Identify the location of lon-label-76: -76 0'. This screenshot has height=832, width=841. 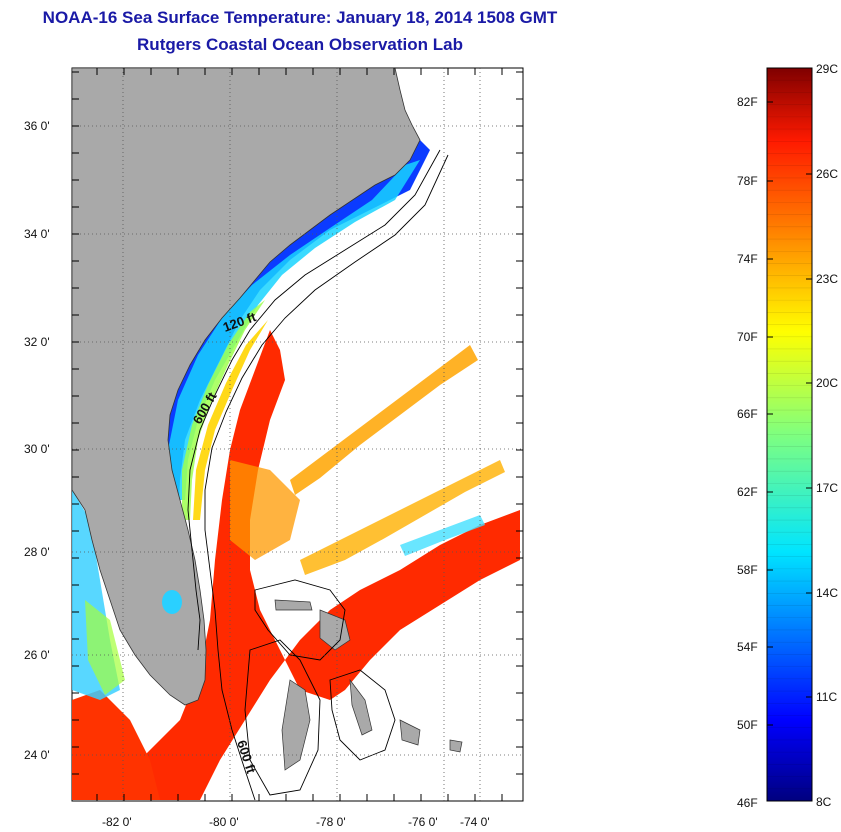
(423, 822).